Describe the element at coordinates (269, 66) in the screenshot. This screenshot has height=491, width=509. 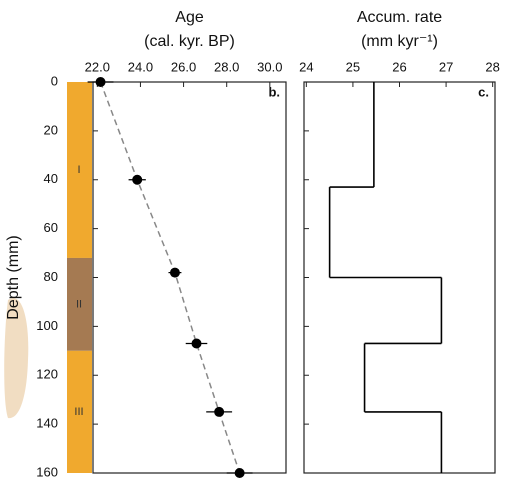
I see `x-tick-label: 30.0` at that location.